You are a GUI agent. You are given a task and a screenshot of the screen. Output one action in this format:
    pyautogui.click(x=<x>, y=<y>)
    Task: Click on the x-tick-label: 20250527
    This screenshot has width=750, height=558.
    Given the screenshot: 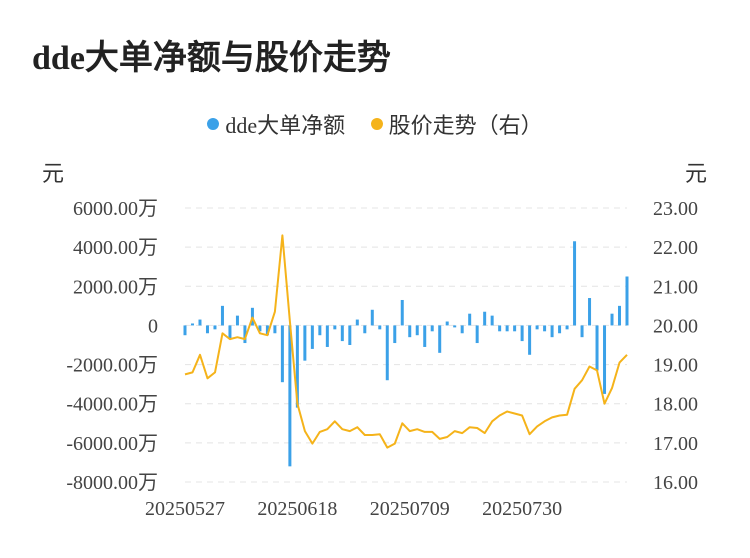 What is the action you would take?
    pyautogui.click(x=185, y=509)
    